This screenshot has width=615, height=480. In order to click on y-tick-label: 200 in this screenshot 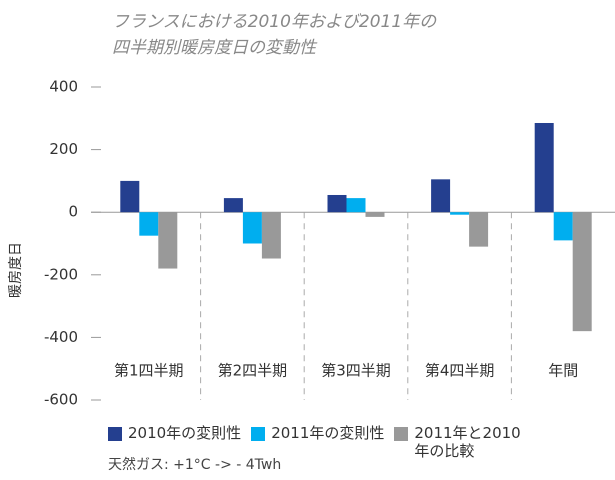, I will do `click(63, 149)`.